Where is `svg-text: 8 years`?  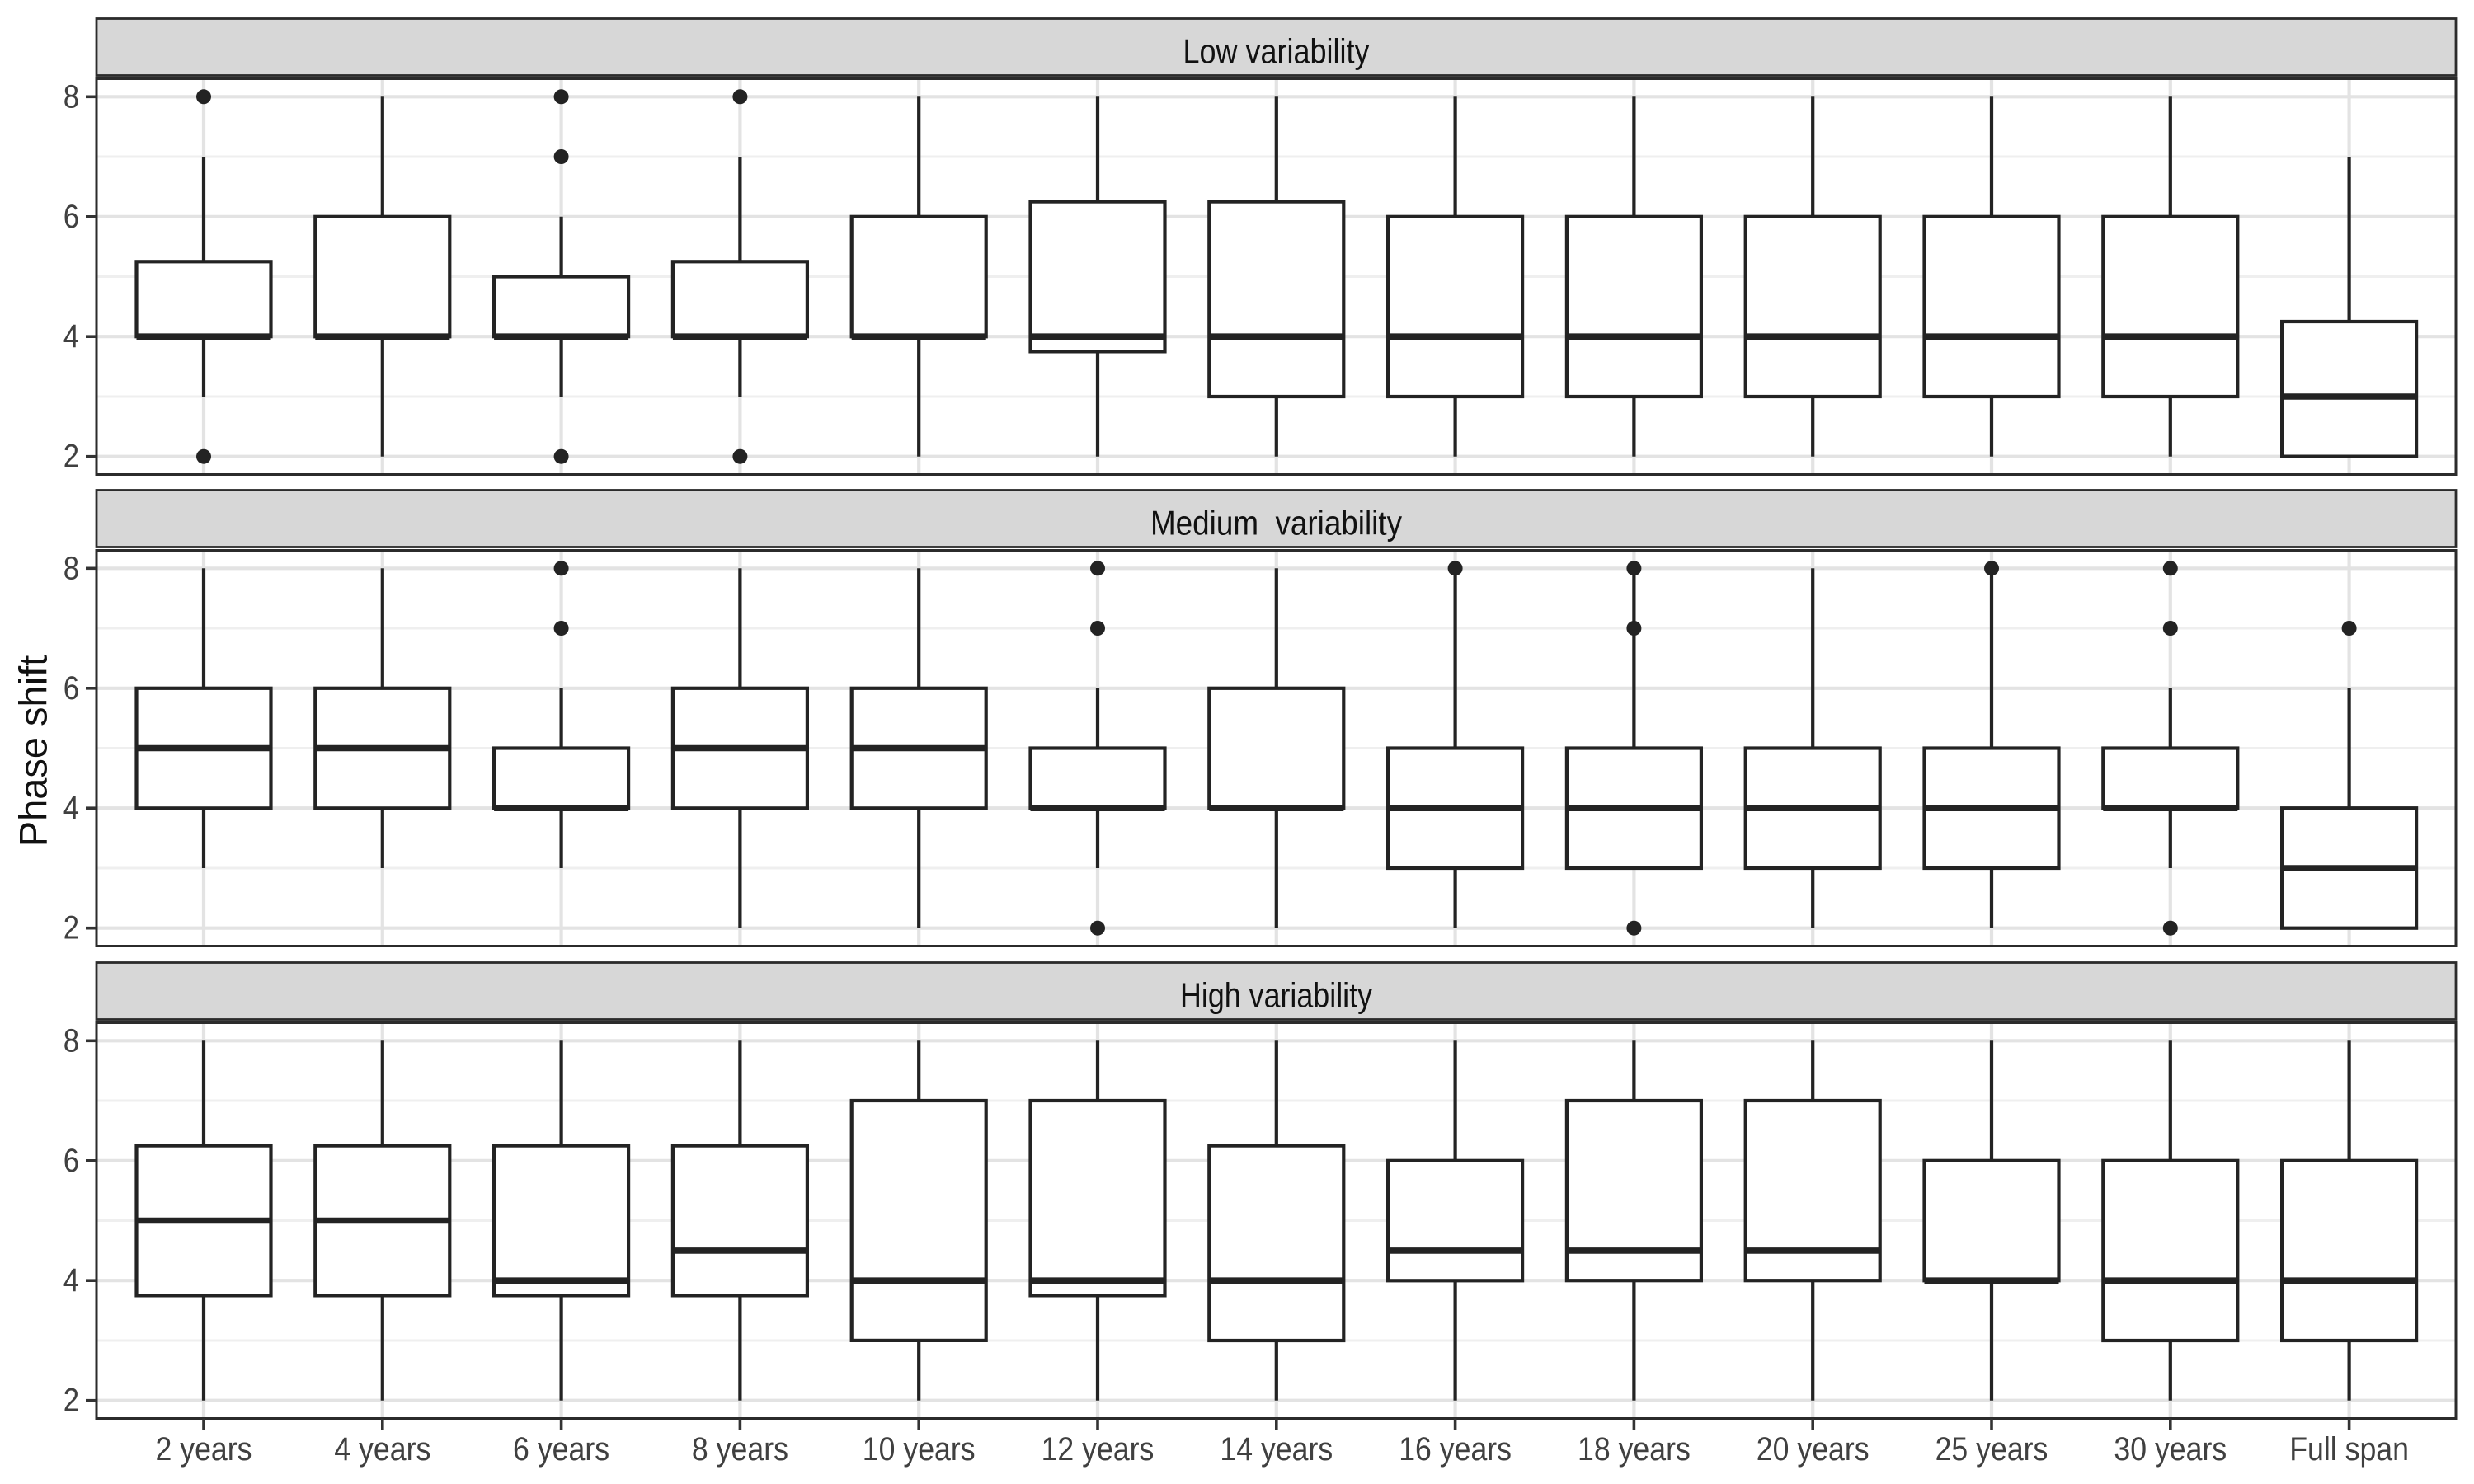
svg-text: 8 years is located at coordinates (740, 1449).